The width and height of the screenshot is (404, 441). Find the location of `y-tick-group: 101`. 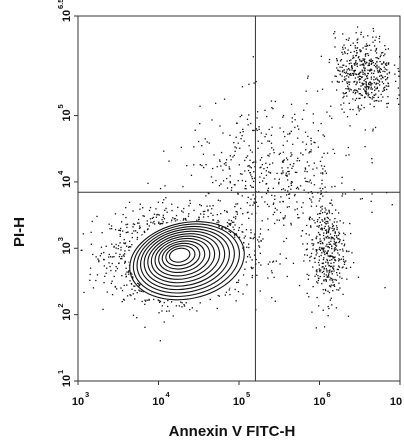

y-tick-group: 101 is located at coordinates (64, 378).